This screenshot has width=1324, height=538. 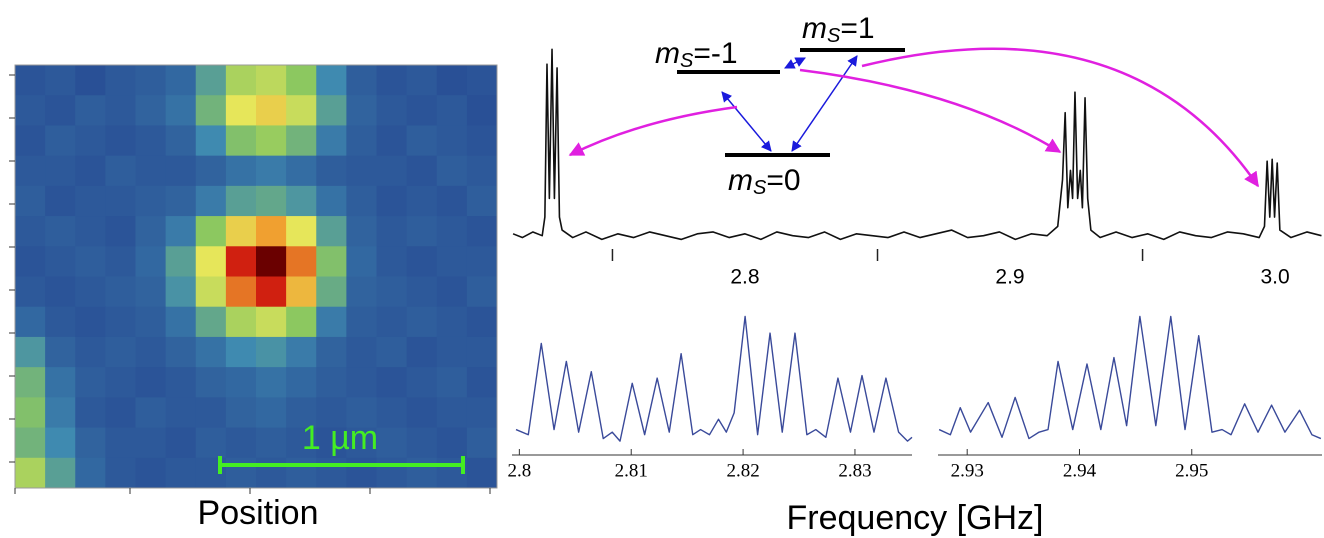 What do you see at coordinates (714, 378) in the screenshot?
I see `spectrum-line` at bounding box center [714, 378].